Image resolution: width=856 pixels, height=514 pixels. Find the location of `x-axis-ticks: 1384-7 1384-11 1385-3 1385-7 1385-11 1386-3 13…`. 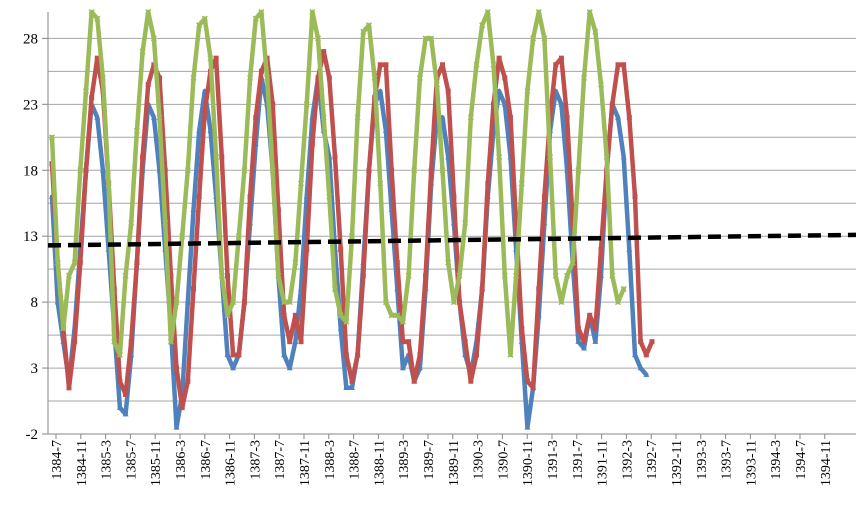

x-axis-ticks: 1384-7 1384-11 1385-3 1385-7 1385-11 1386-3 13… is located at coordinates (452, 459).